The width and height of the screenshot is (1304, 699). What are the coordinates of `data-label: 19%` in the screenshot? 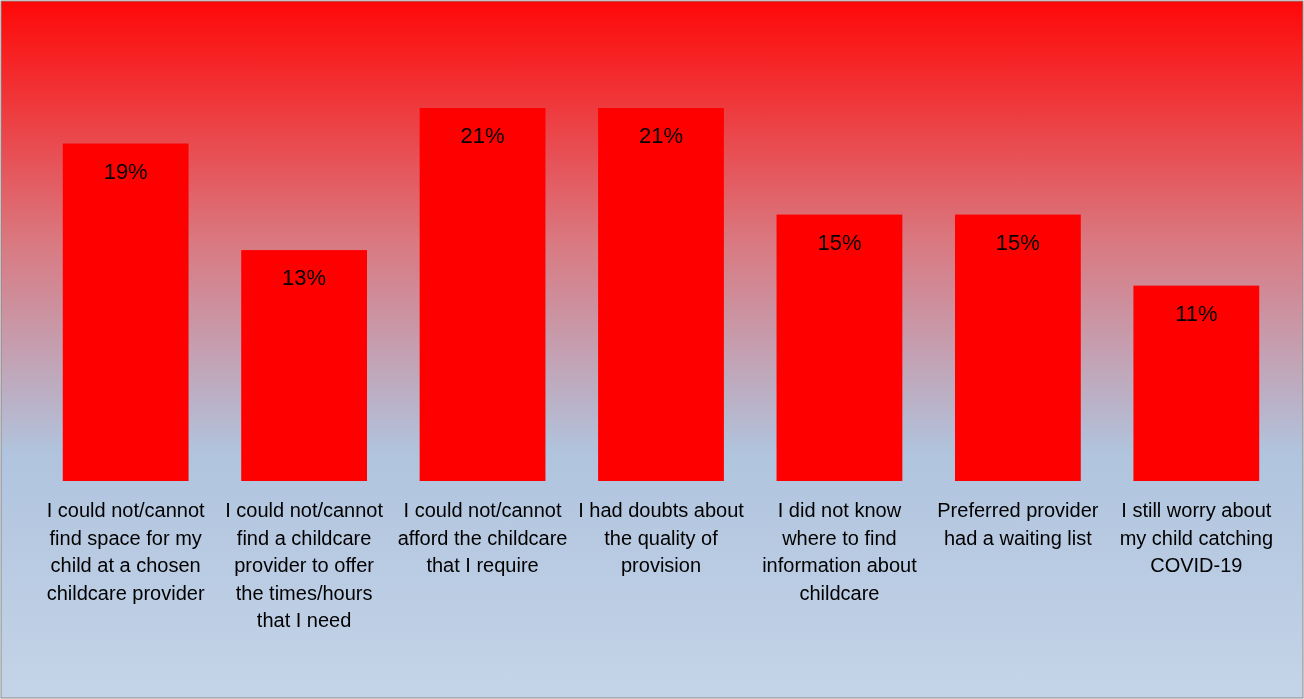 It's located at (125, 171).